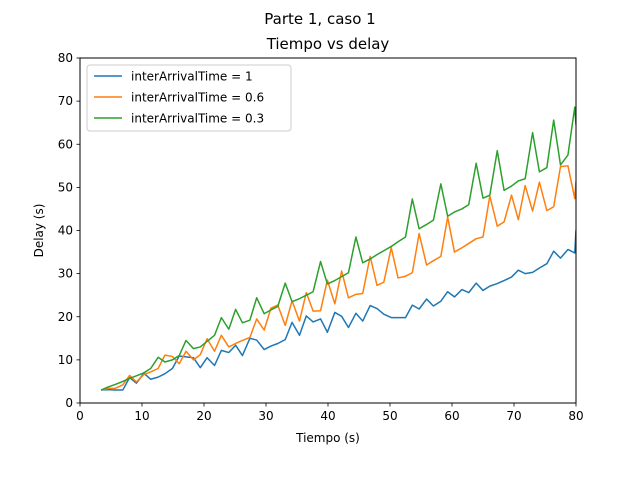  I want to click on x-tick-label: 70, so click(513, 416).